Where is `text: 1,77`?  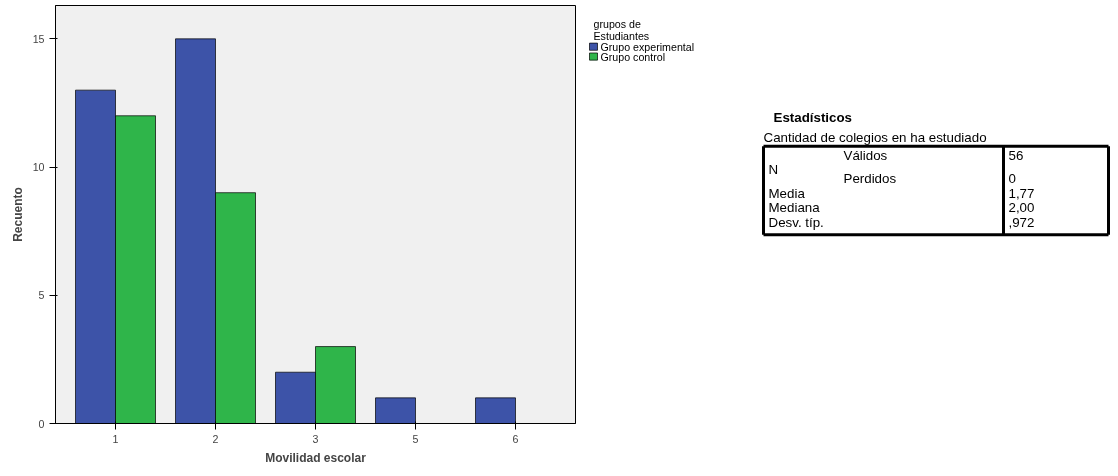 text: 1,77 is located at coordinates (1021, 194).